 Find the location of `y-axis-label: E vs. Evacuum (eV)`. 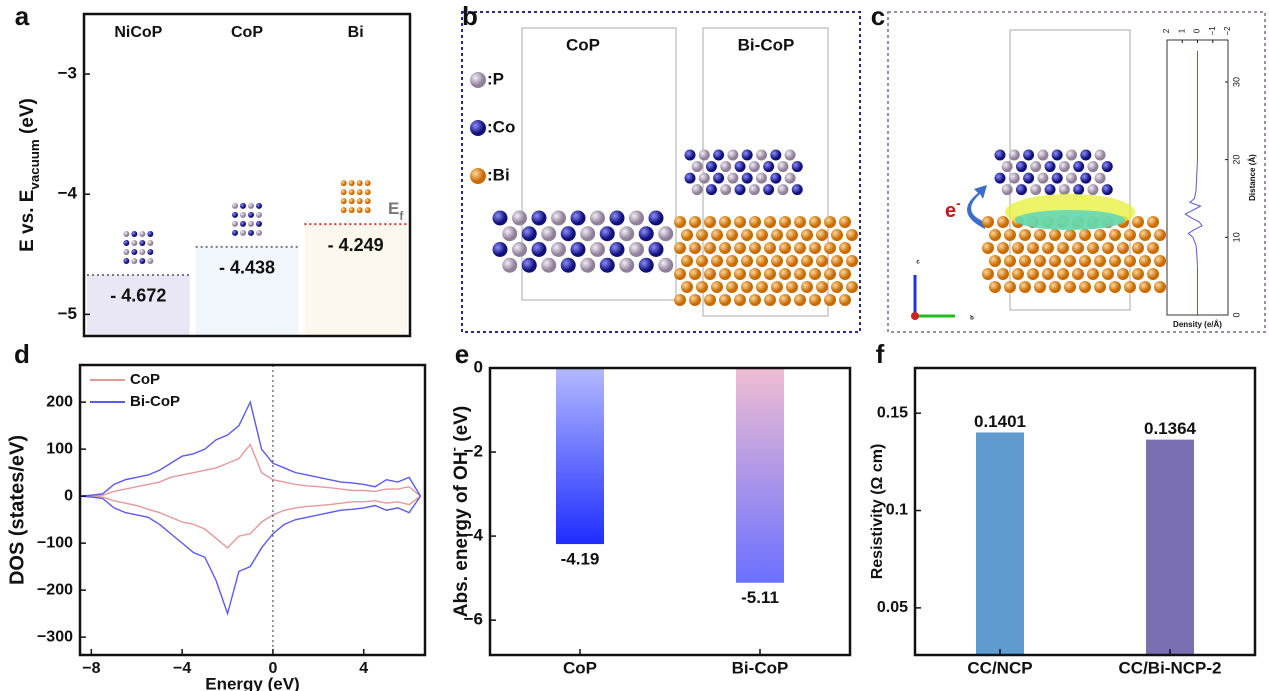

y-axis-label: E vs. Evacuum (eV) is located at coordinates (29, 175).